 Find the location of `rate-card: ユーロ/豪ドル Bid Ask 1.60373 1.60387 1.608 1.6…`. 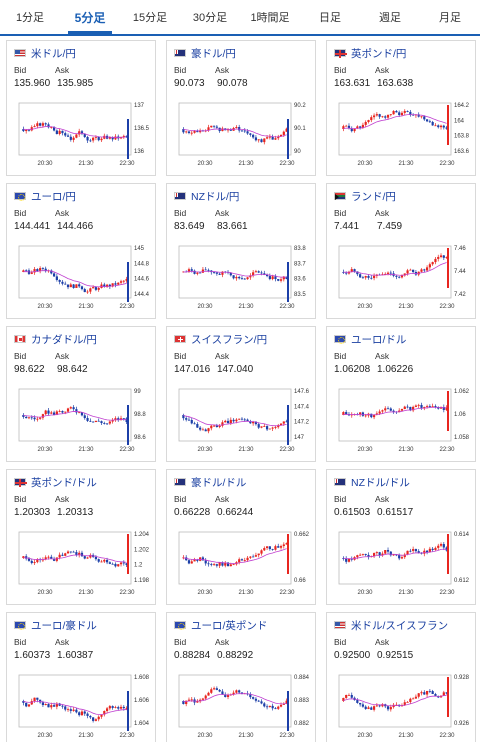

rate-card: ユーロ/豪ドル Bid Ask 1.60373 1.60387 1.608 1.6… is located at coordinates (81, 677).